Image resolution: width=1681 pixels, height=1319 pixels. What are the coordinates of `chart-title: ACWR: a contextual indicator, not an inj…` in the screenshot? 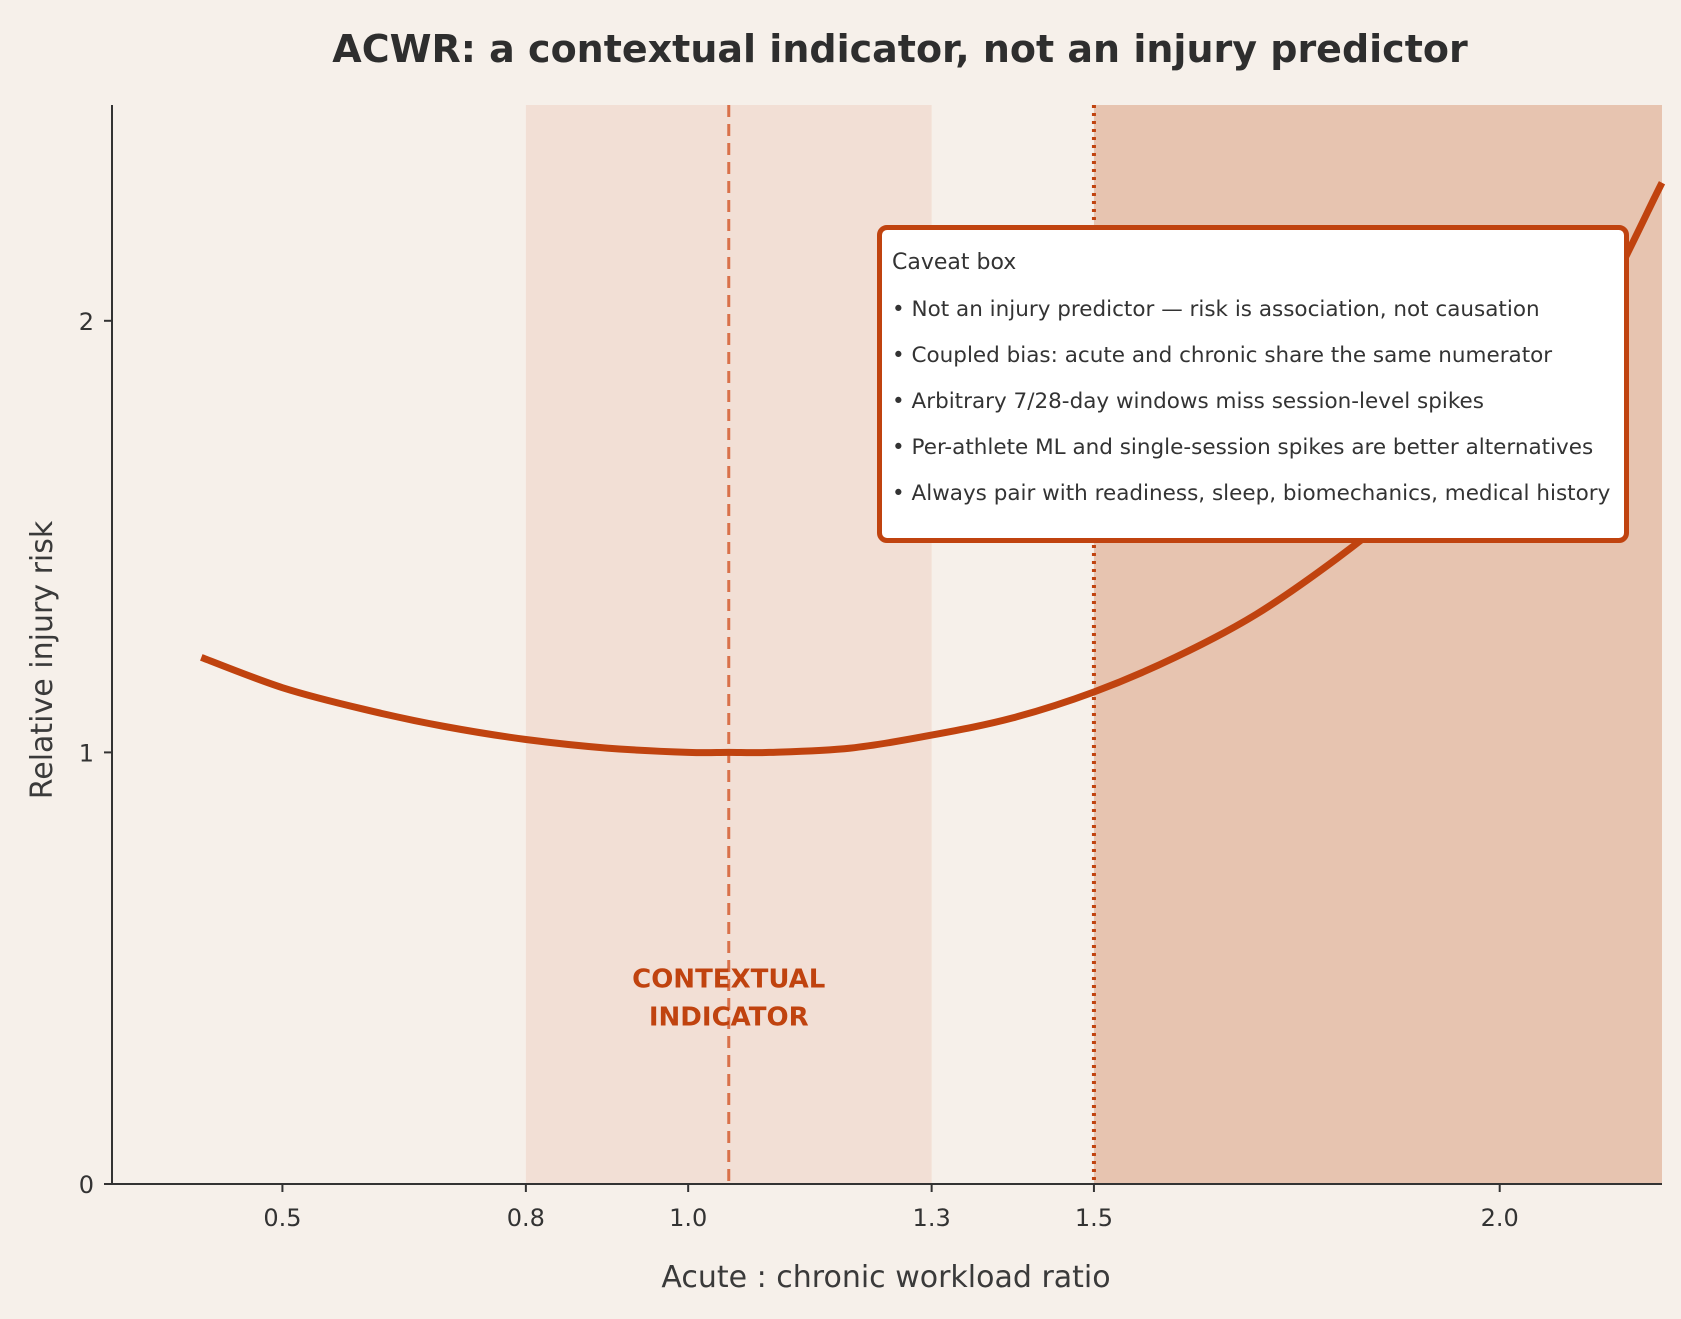 It's located at (900, 49).